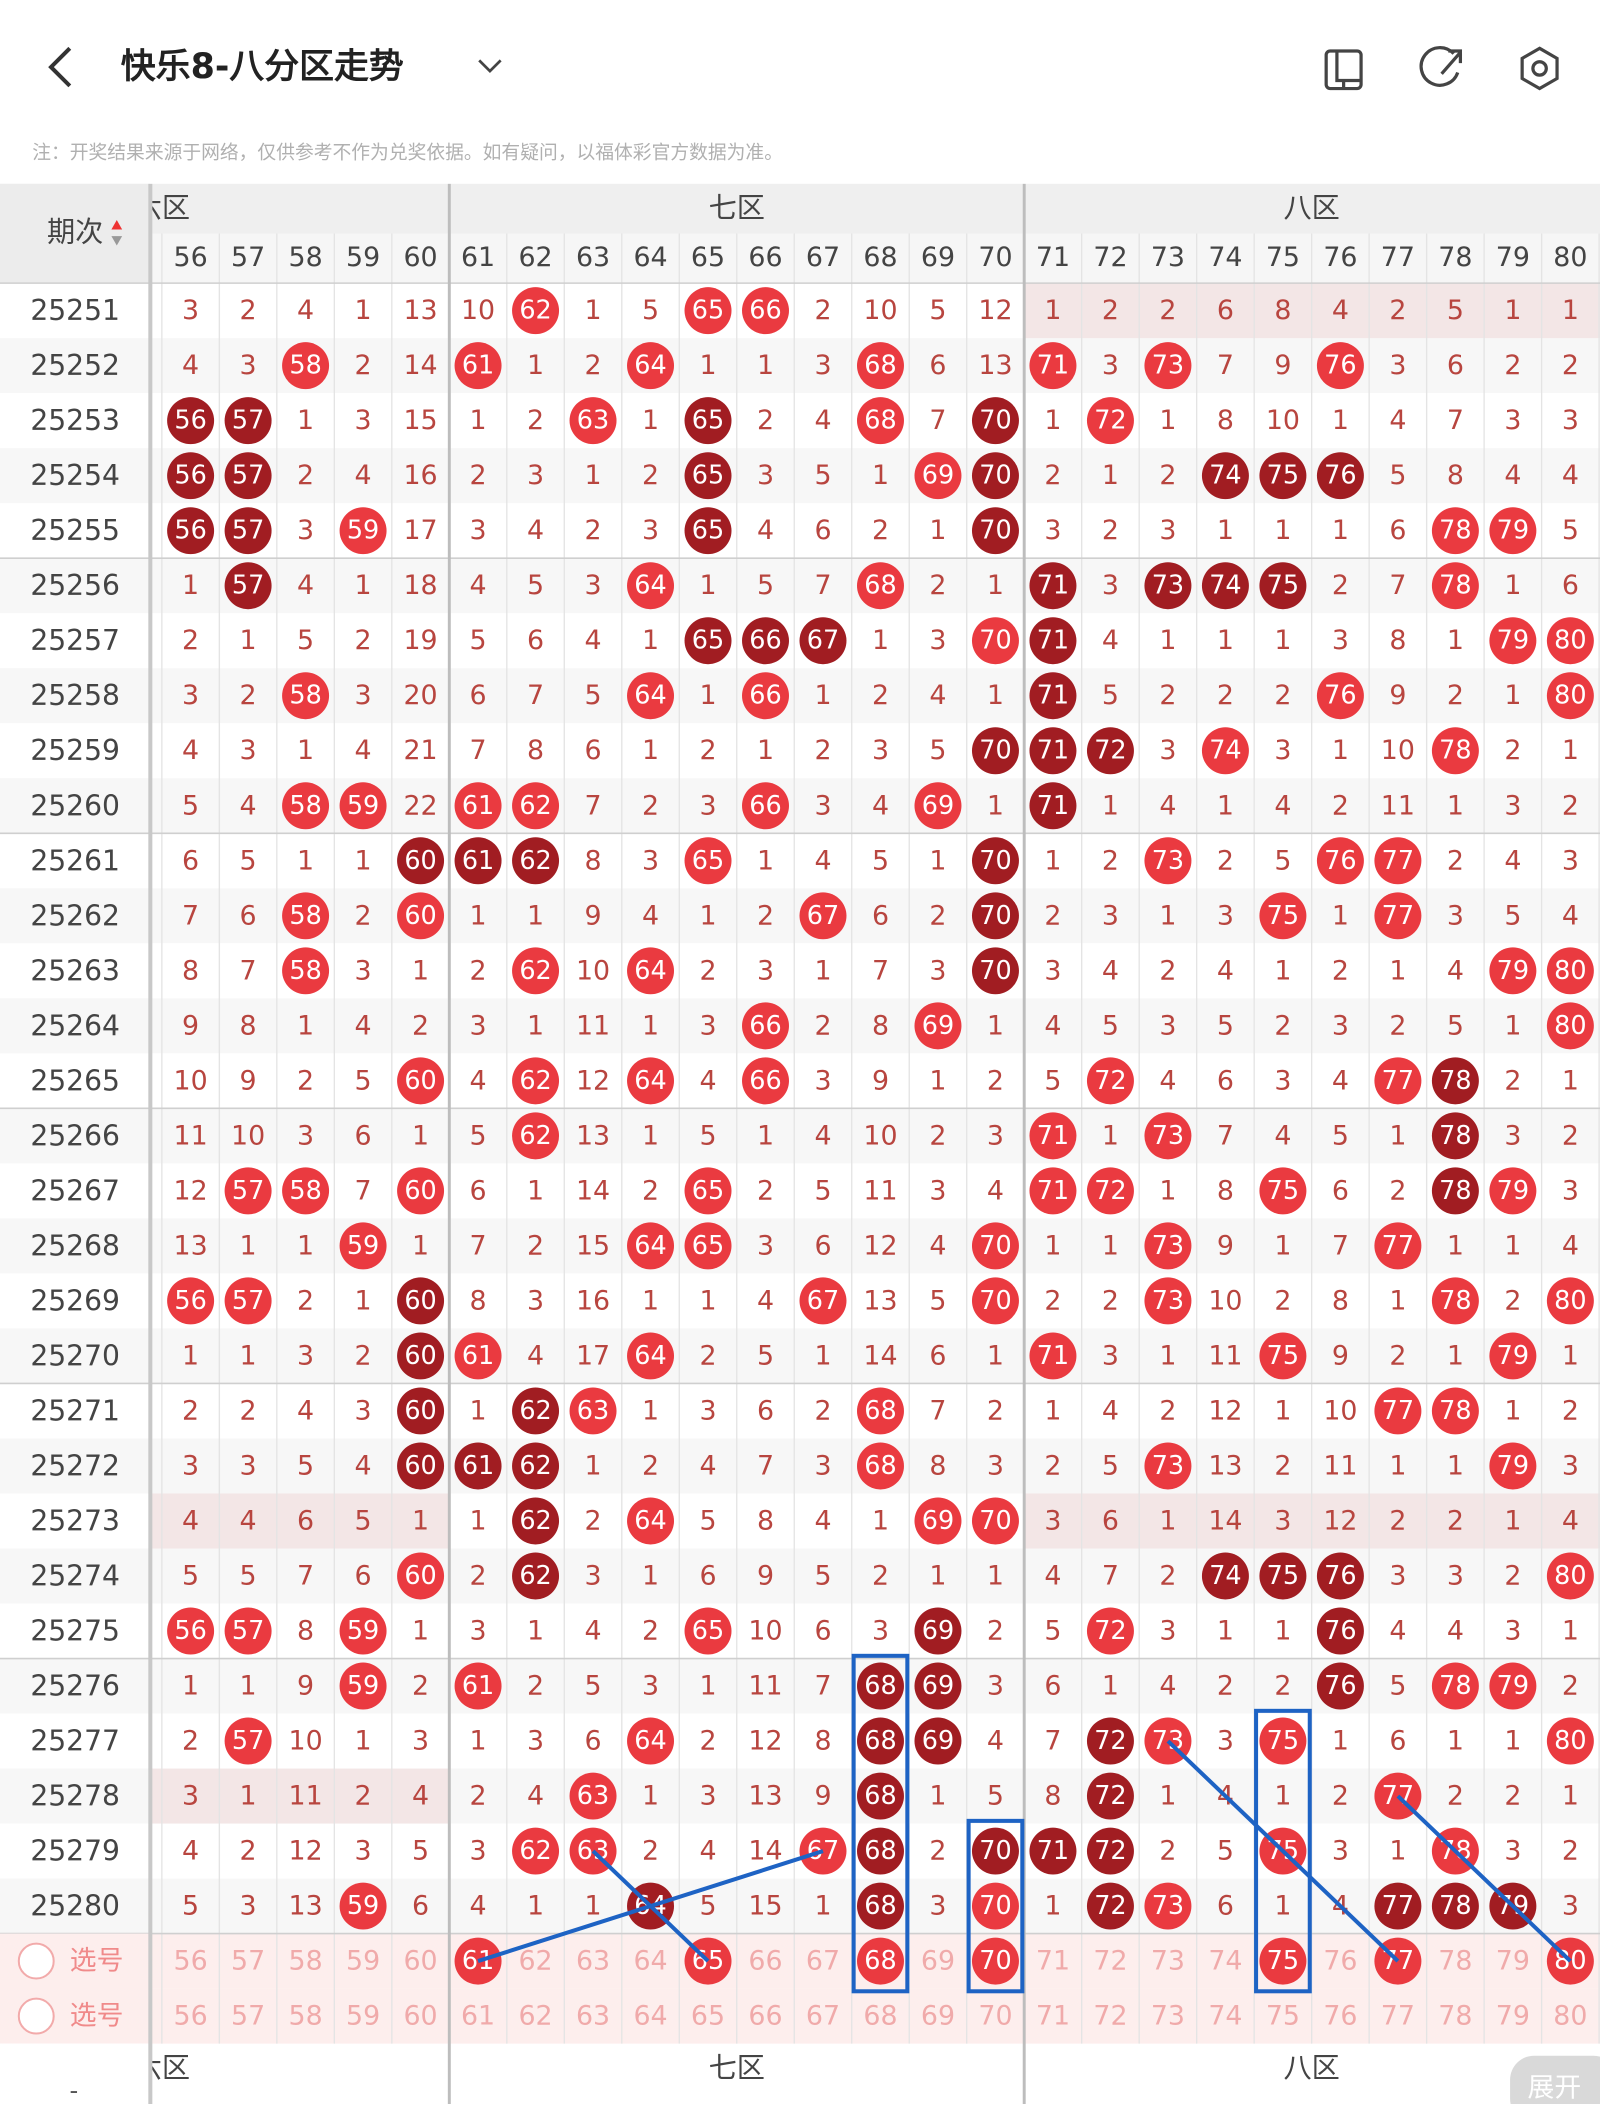 The width and height of the screenshot is (1600, 2108). I want to click on back-button, so click(60, 67).